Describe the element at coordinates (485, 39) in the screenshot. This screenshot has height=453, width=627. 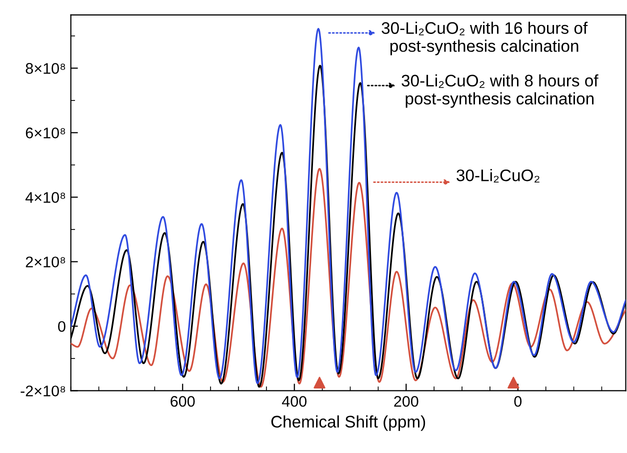
I see `legend-label: 30-Li₂CuO₂ with 16 hours of post-synthesis calcination` at that location.